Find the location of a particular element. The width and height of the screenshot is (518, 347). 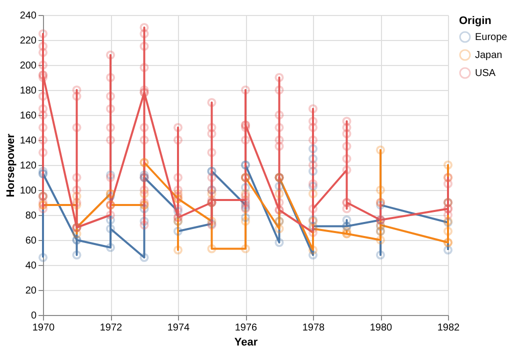

legend-label: USA is located at coordinates (485, 73).